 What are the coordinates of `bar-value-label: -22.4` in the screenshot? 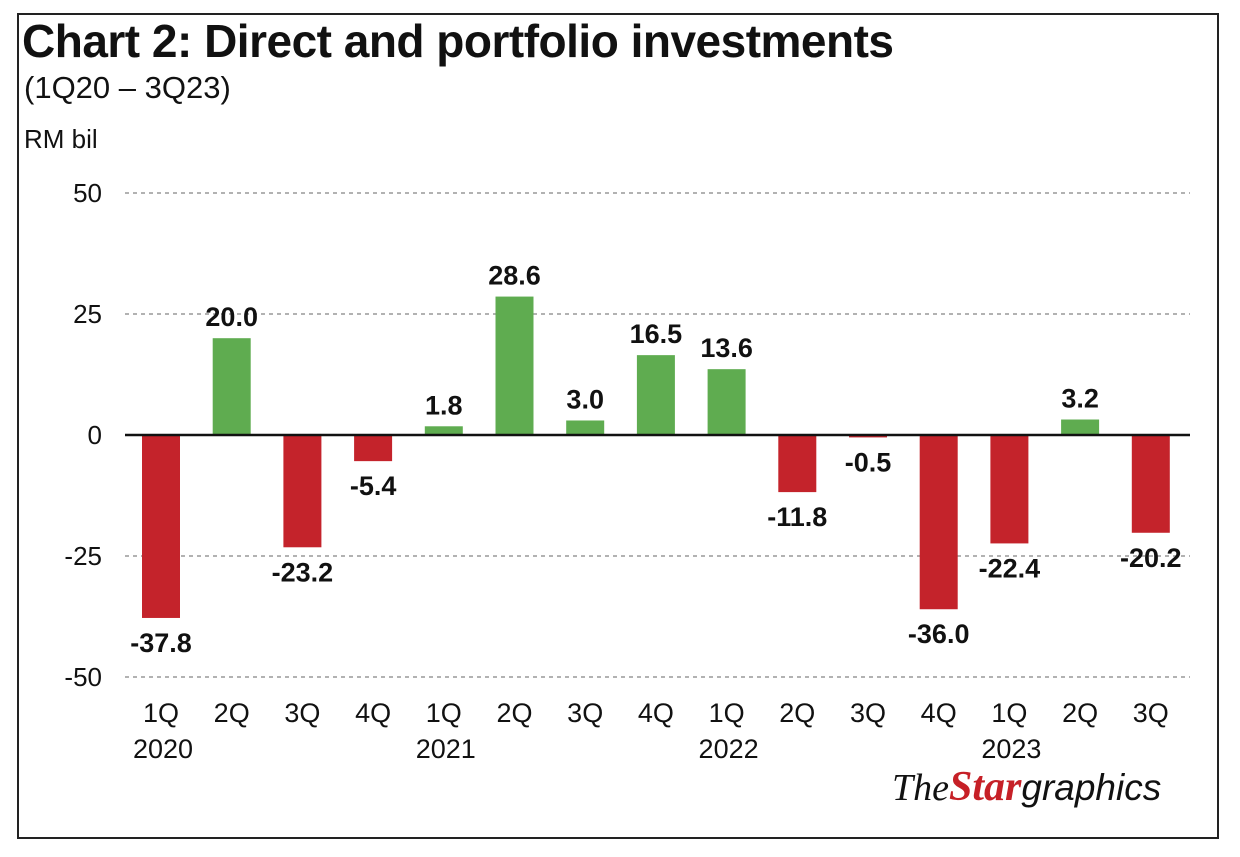 It's located at (1010, 568).